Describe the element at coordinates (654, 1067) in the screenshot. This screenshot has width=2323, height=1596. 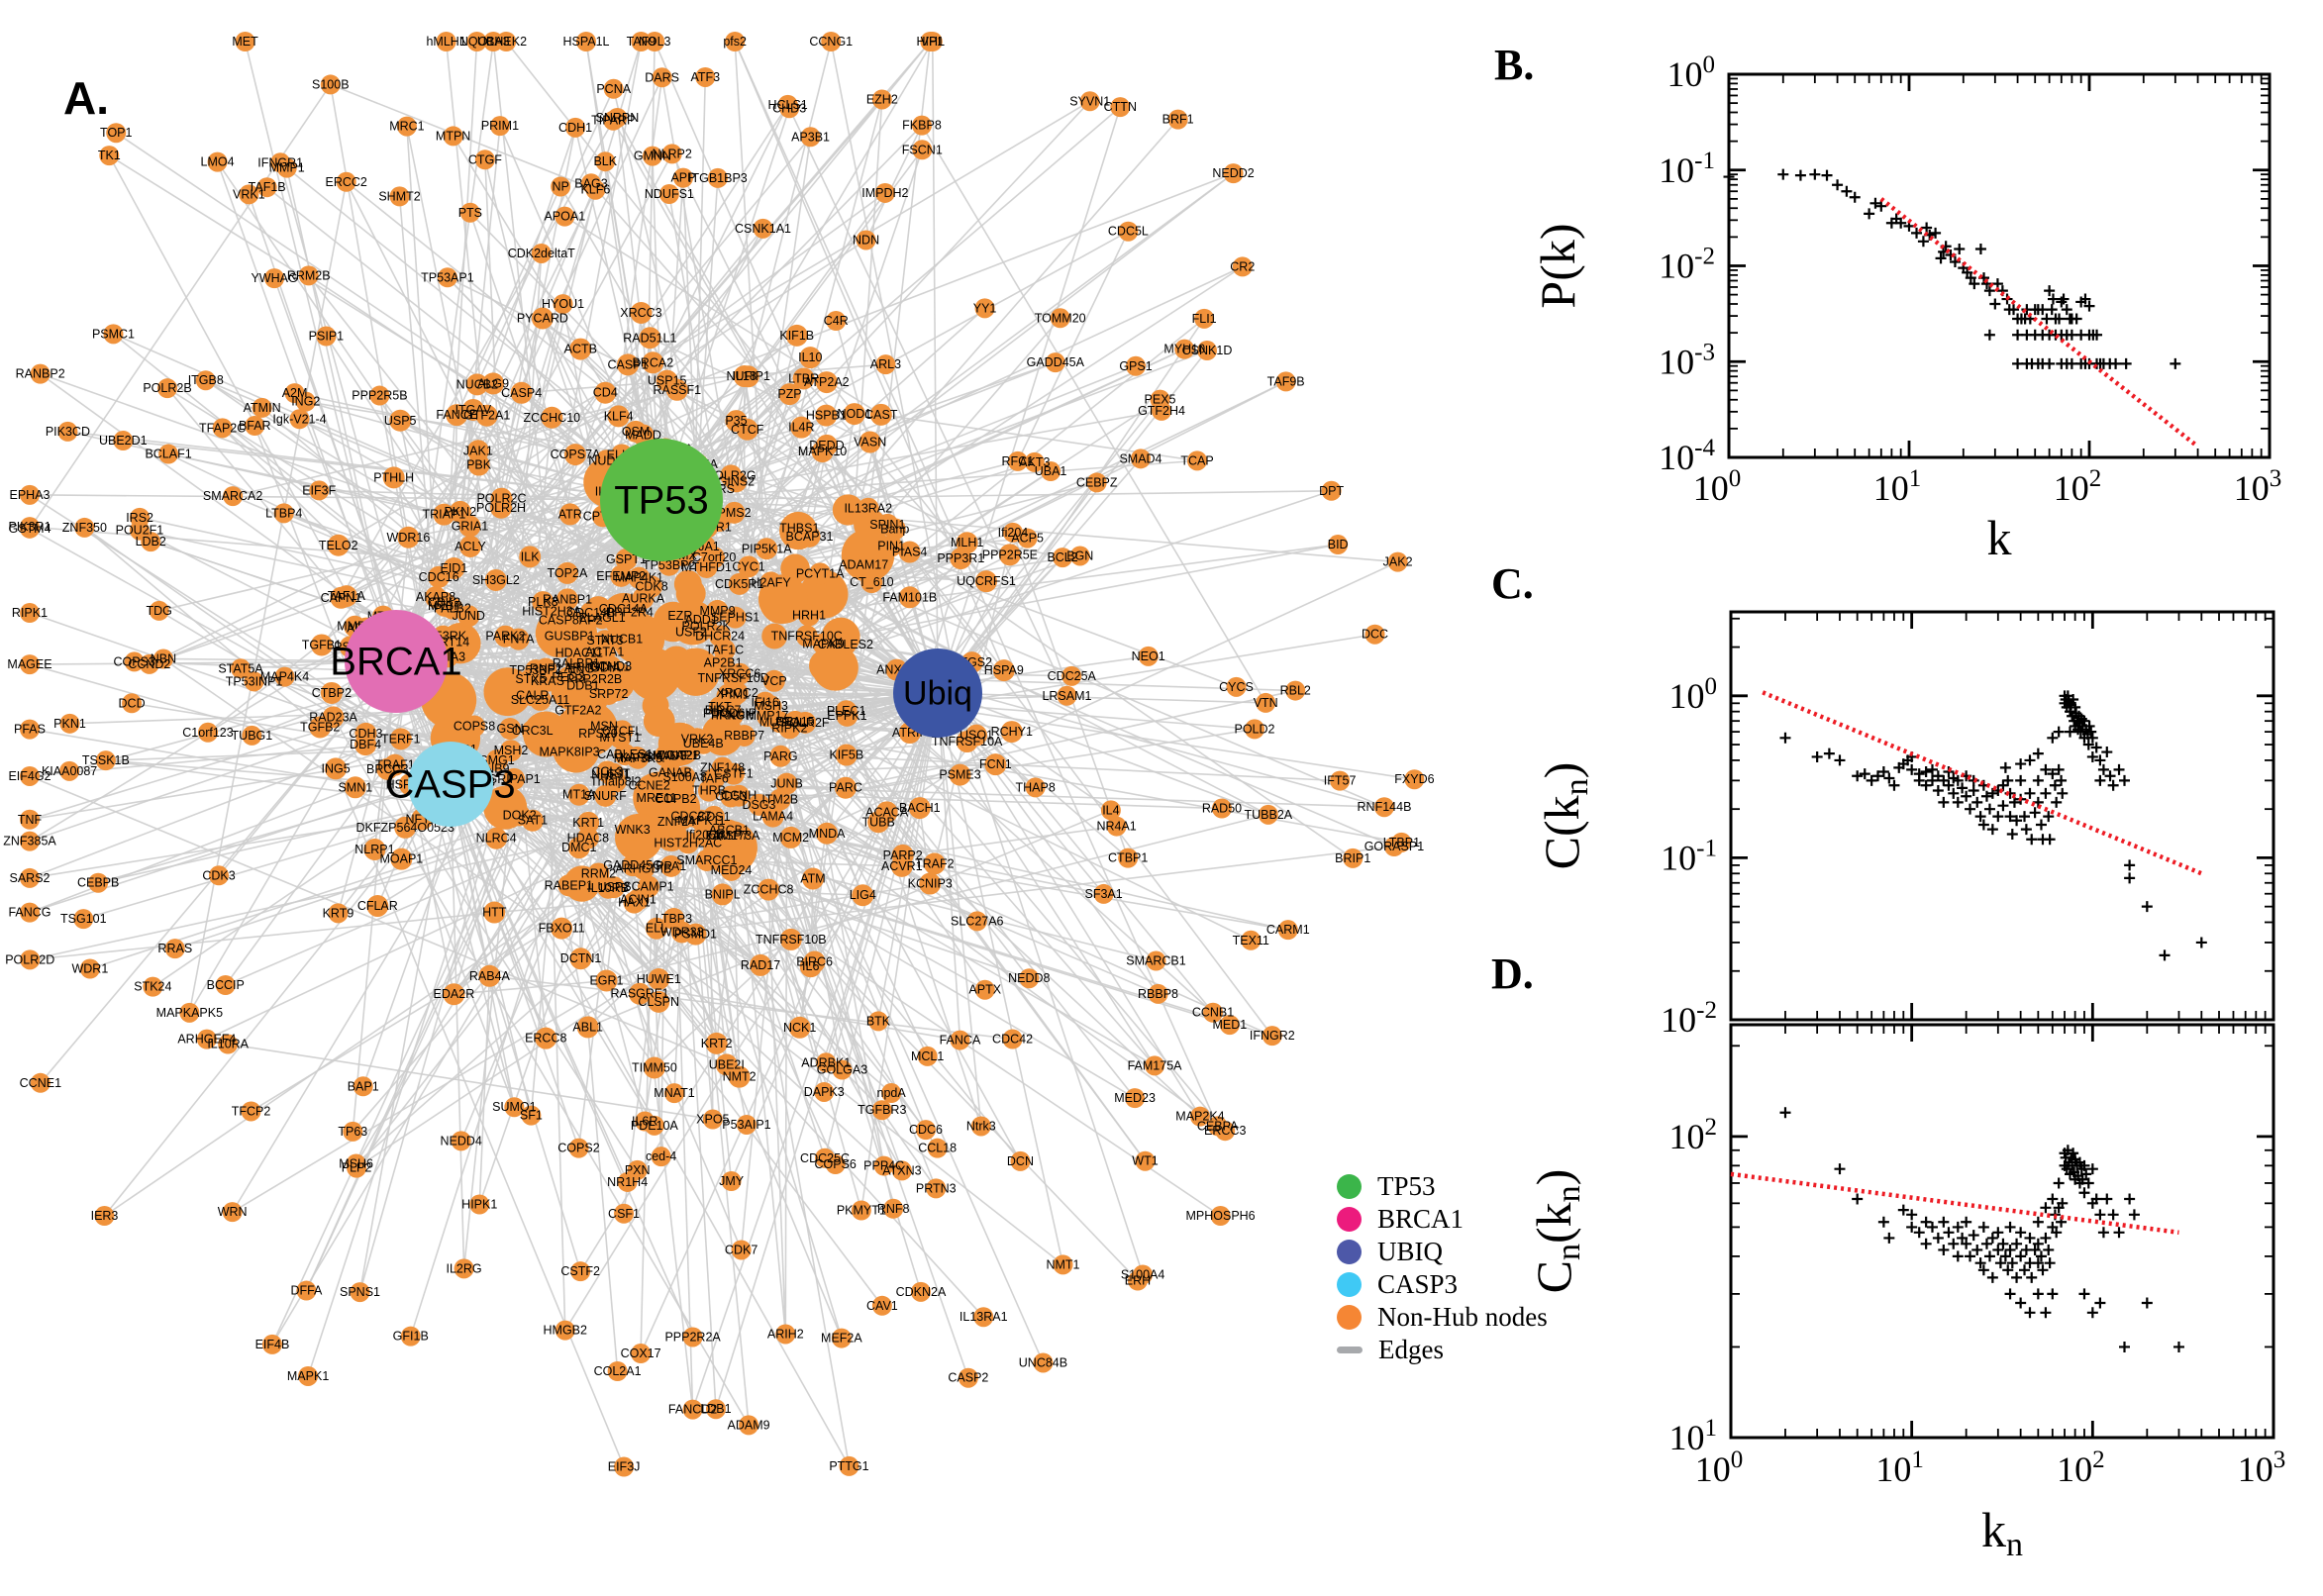
I see `network-node-label: TIMM50` at that location.